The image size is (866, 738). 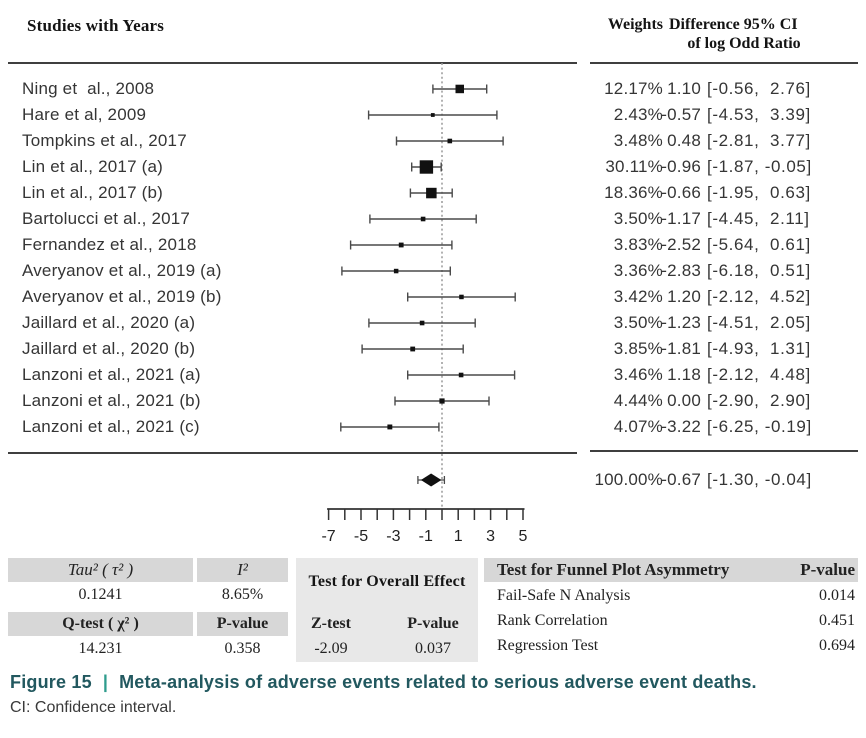 I want to click on study-estimate: -0.66, so click(x=681, y=192).